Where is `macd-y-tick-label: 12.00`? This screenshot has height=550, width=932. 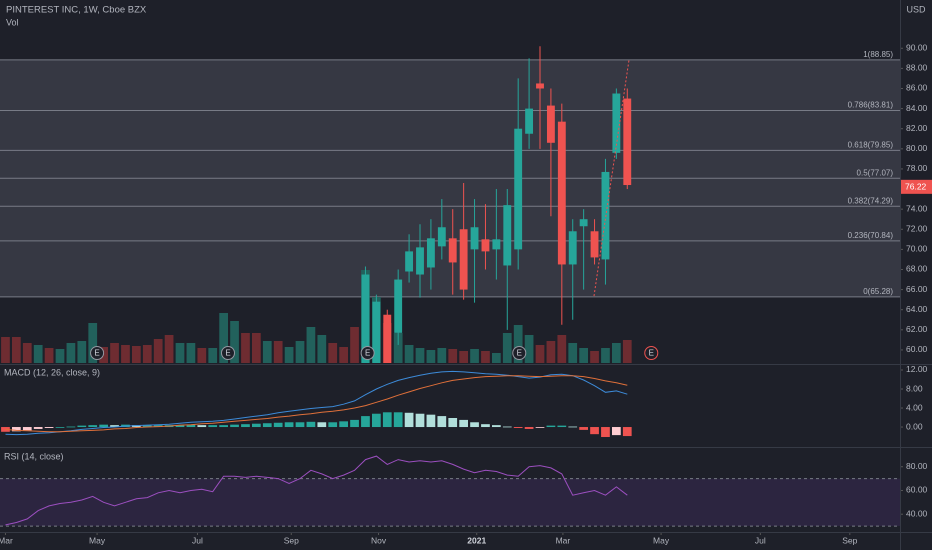 macd-y-tick-label: 12.00 is located at coordinates (917, 369).